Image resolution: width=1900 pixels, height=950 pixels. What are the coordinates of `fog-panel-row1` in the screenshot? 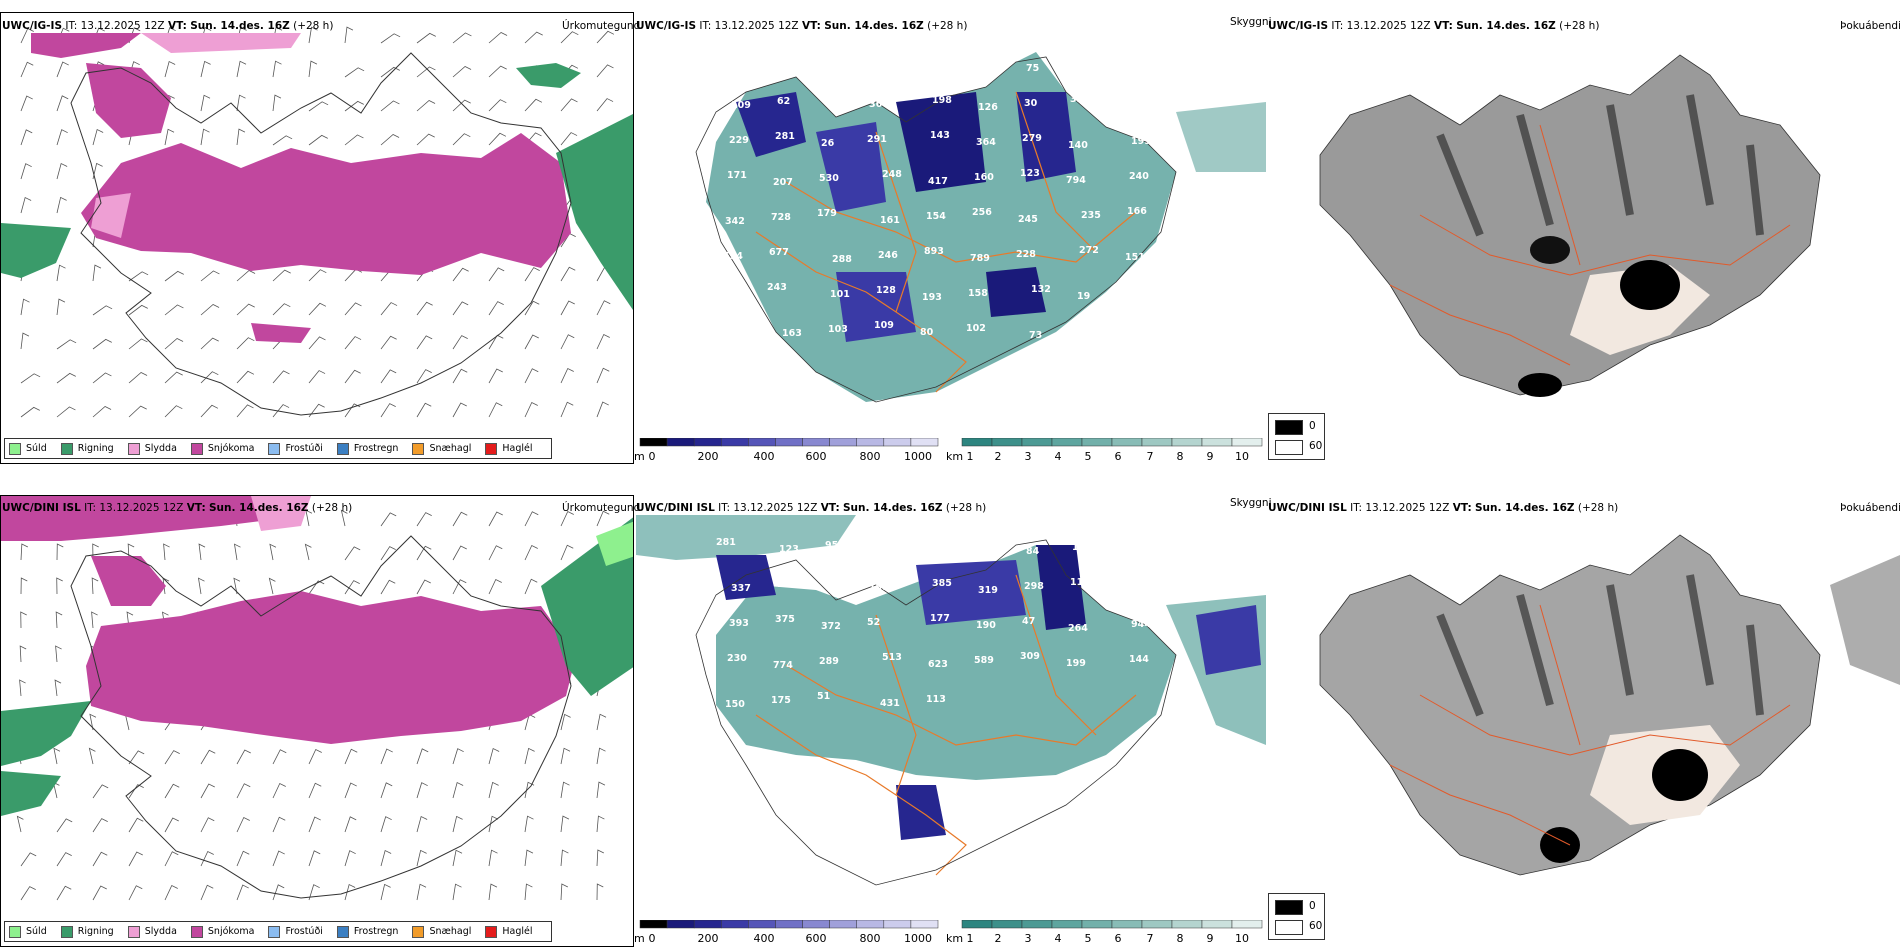 It's located at (1595, 225).